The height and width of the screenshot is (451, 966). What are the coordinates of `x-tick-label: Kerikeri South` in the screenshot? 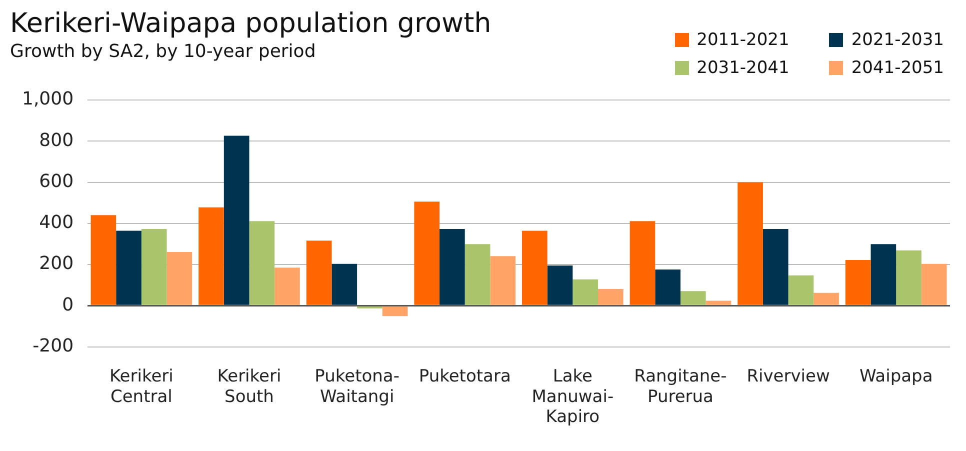 It's located at (249, 386).